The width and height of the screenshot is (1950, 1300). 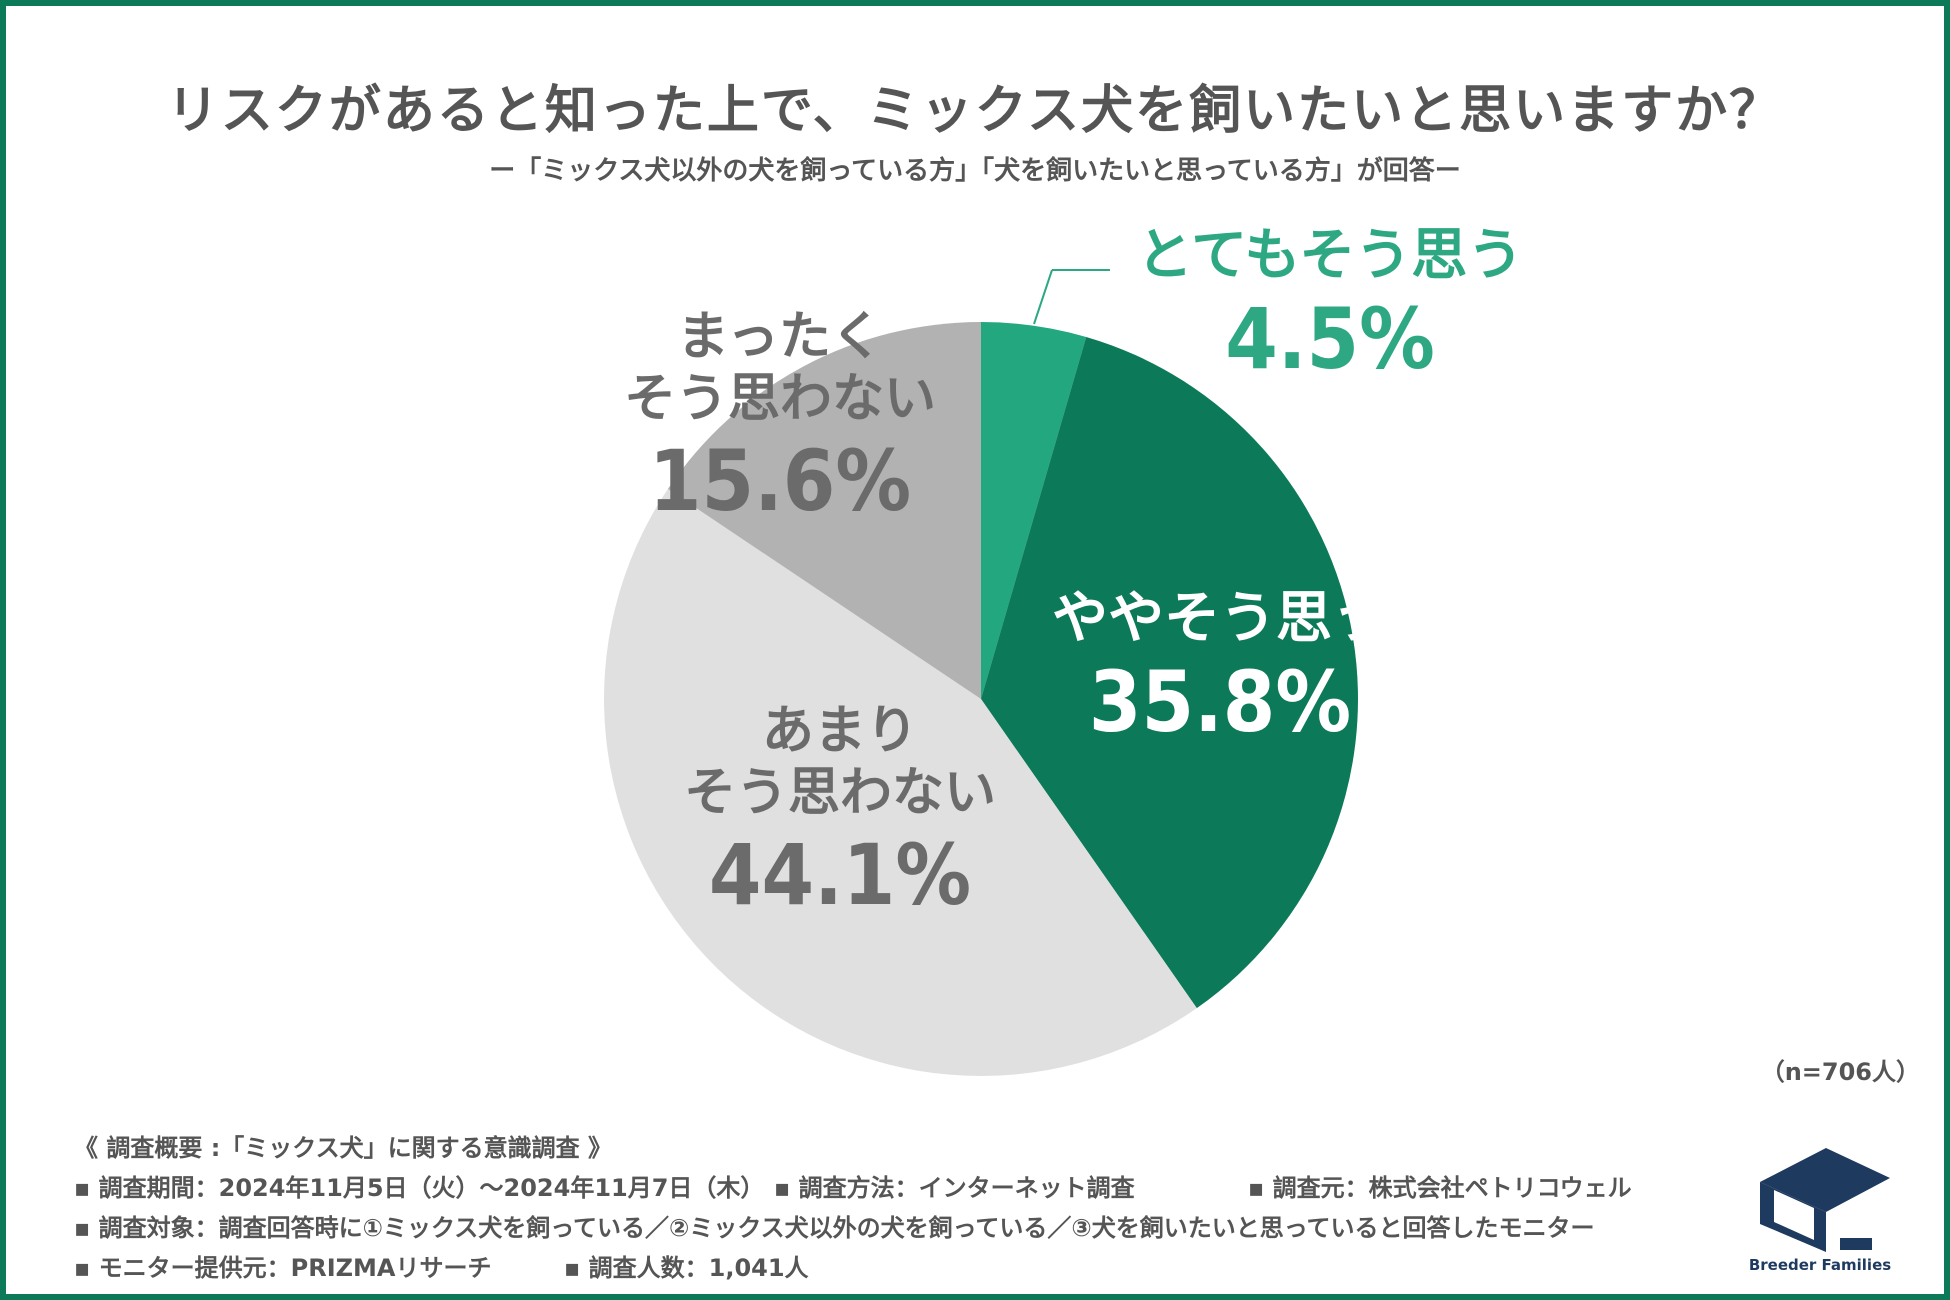 I want to click on slice-label-3: まったく そう思わない 15.6%, so click(x=780, y=419).